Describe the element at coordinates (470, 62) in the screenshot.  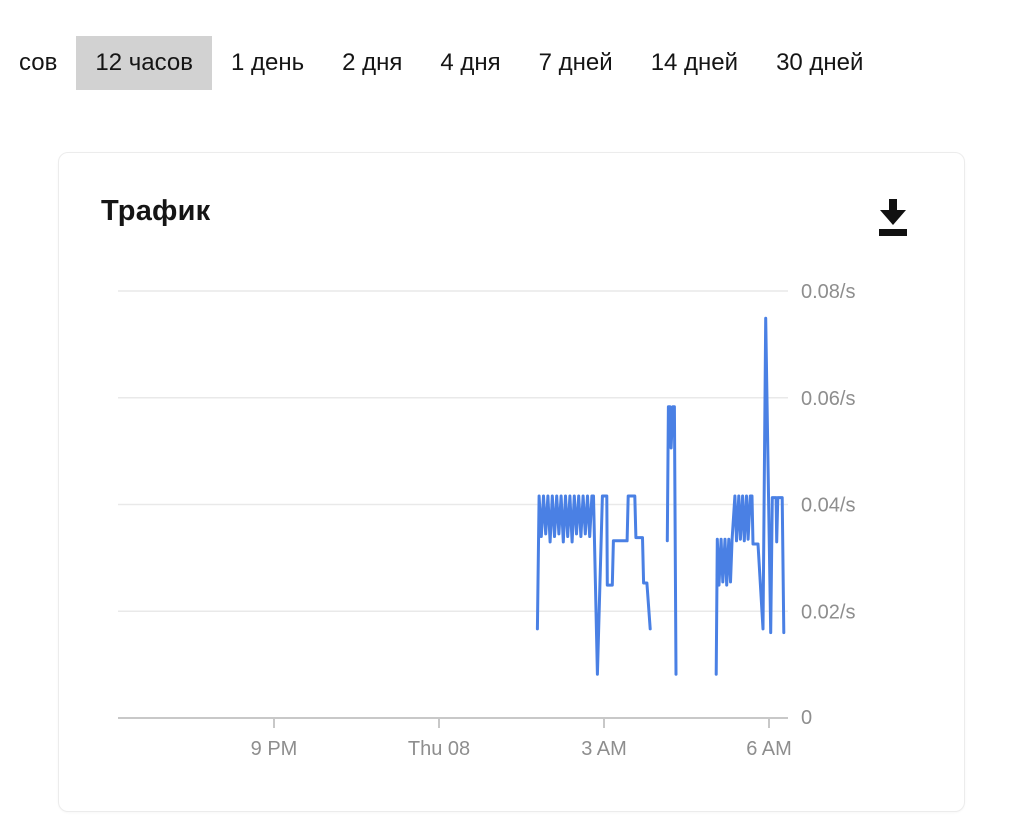
I see `tab-4-дня: 4 дня` at that location.